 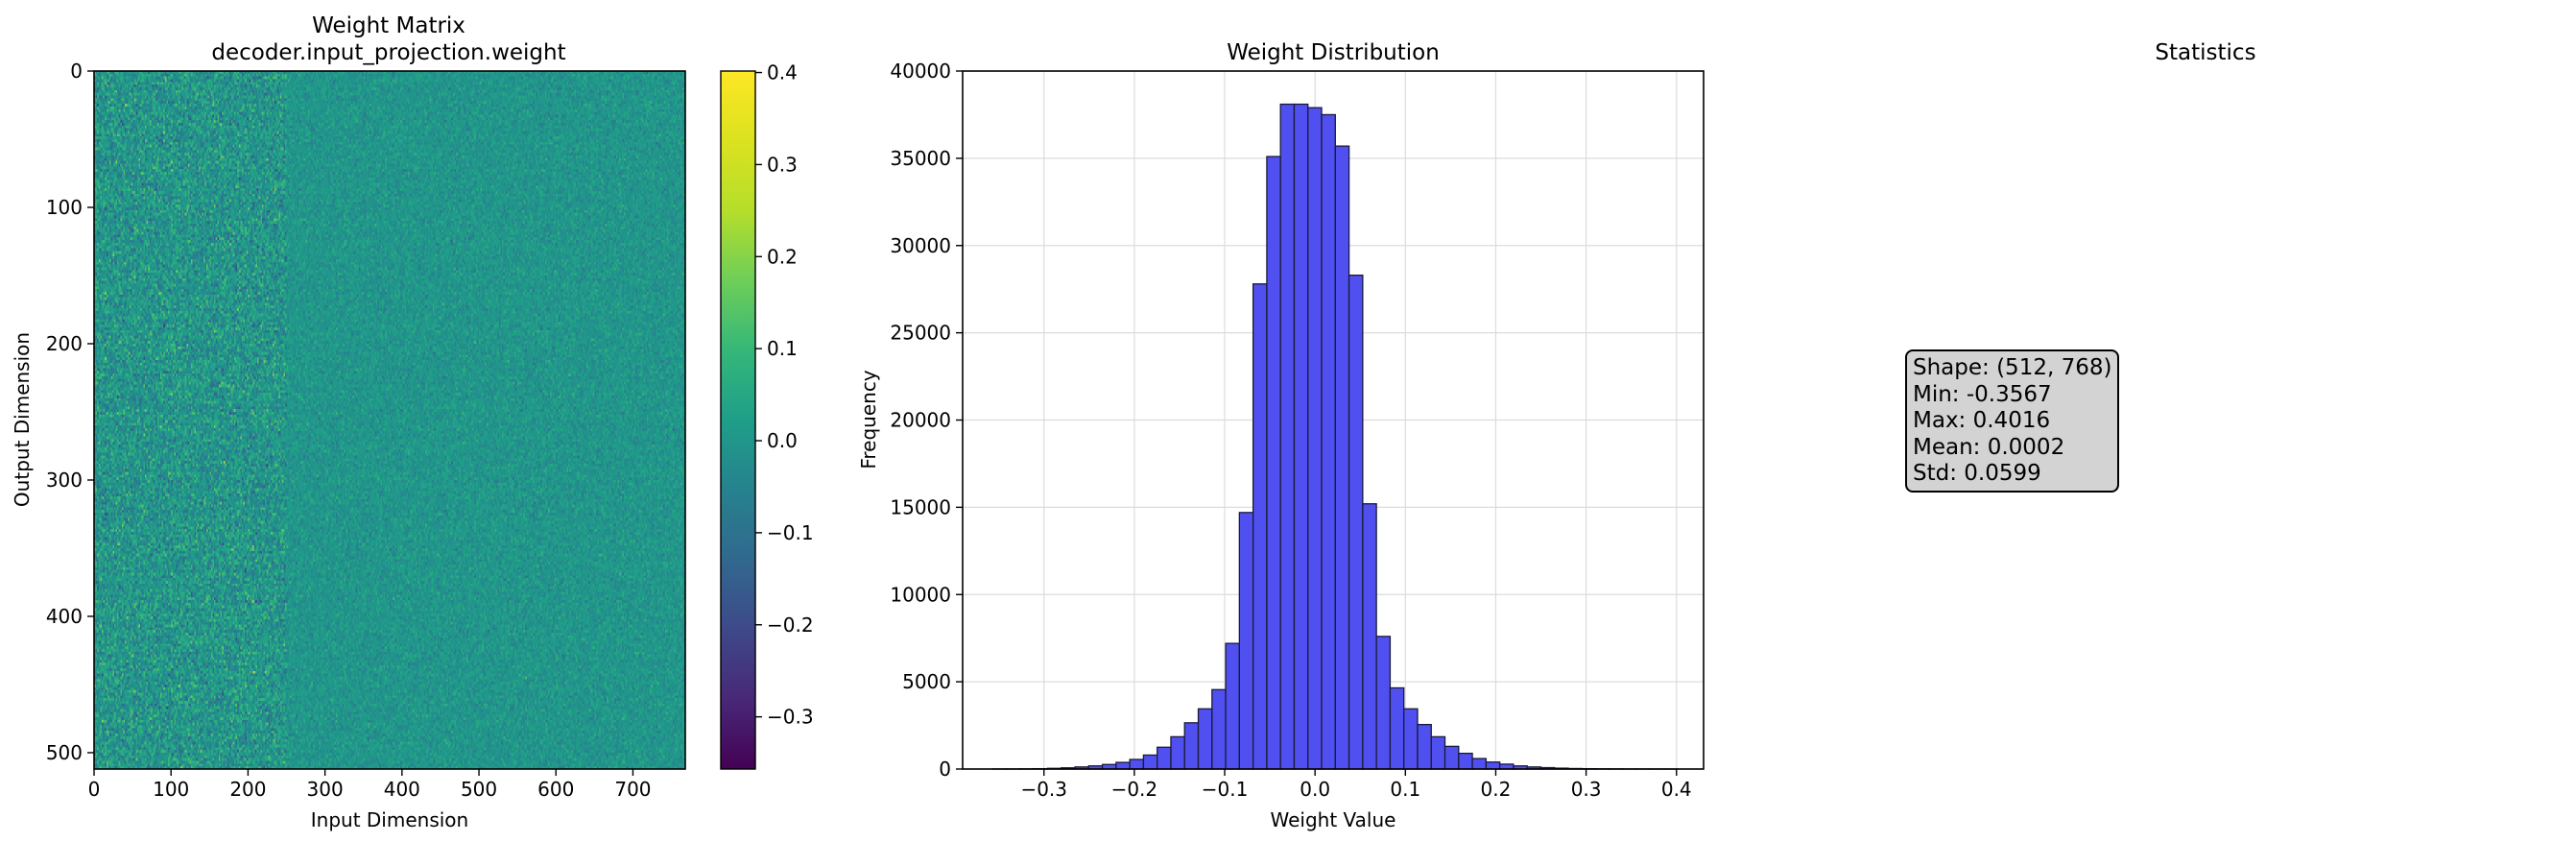 I want to click on heatmap-y-ticks: 0 100 200 300 400 500, so click(x=70, y=412).